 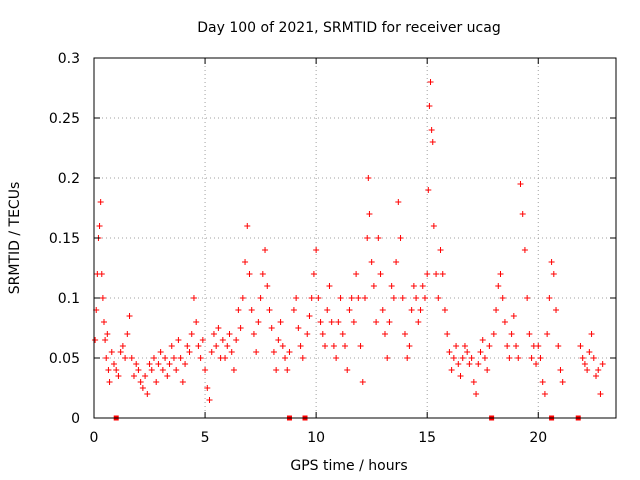 I want to click on y-tick-label: 0, so click(x=75, y=419).